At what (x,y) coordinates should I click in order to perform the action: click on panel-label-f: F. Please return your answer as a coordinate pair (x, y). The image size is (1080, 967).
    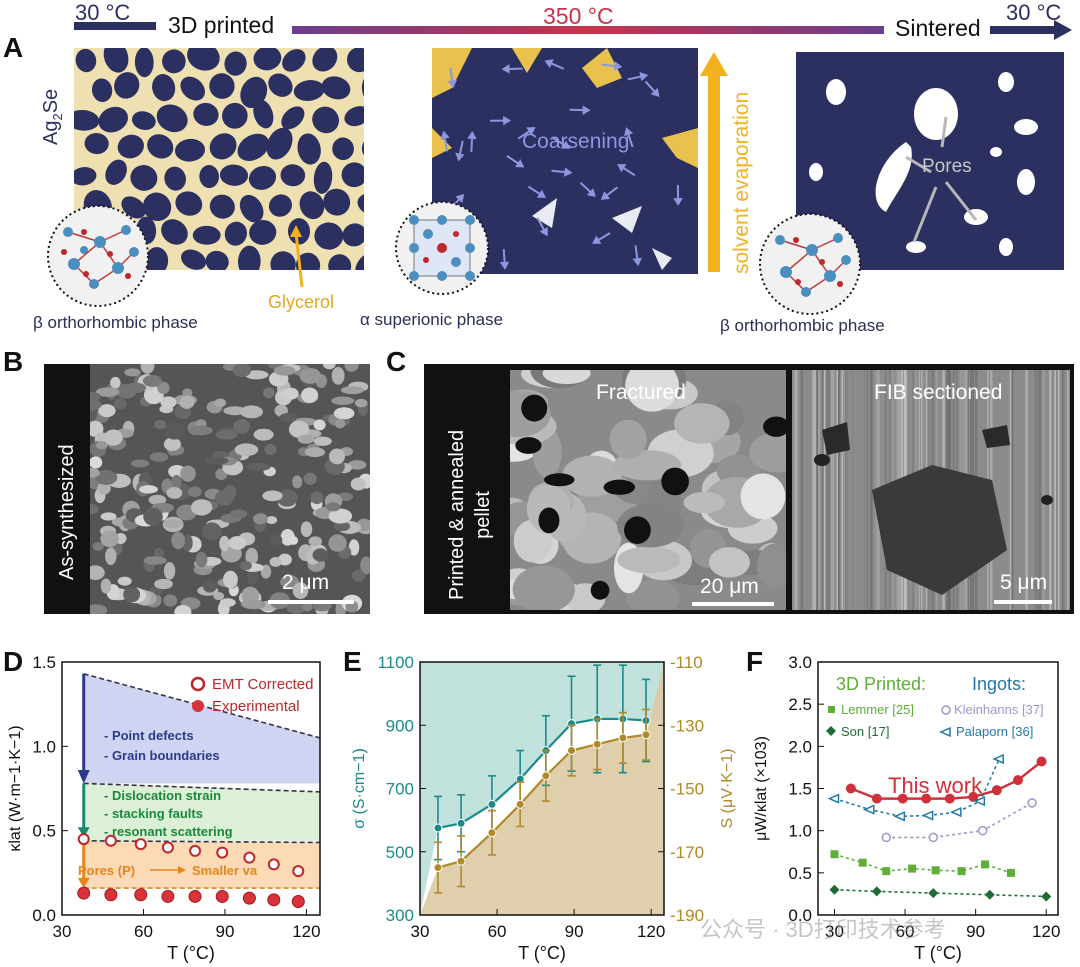
    Looking at the image, I should click on (755, 661).